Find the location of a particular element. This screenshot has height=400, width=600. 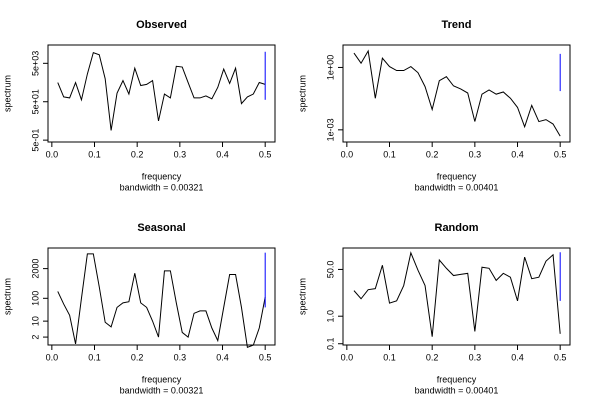

y-tick-label: 100 is located at coordinates (35, 298).